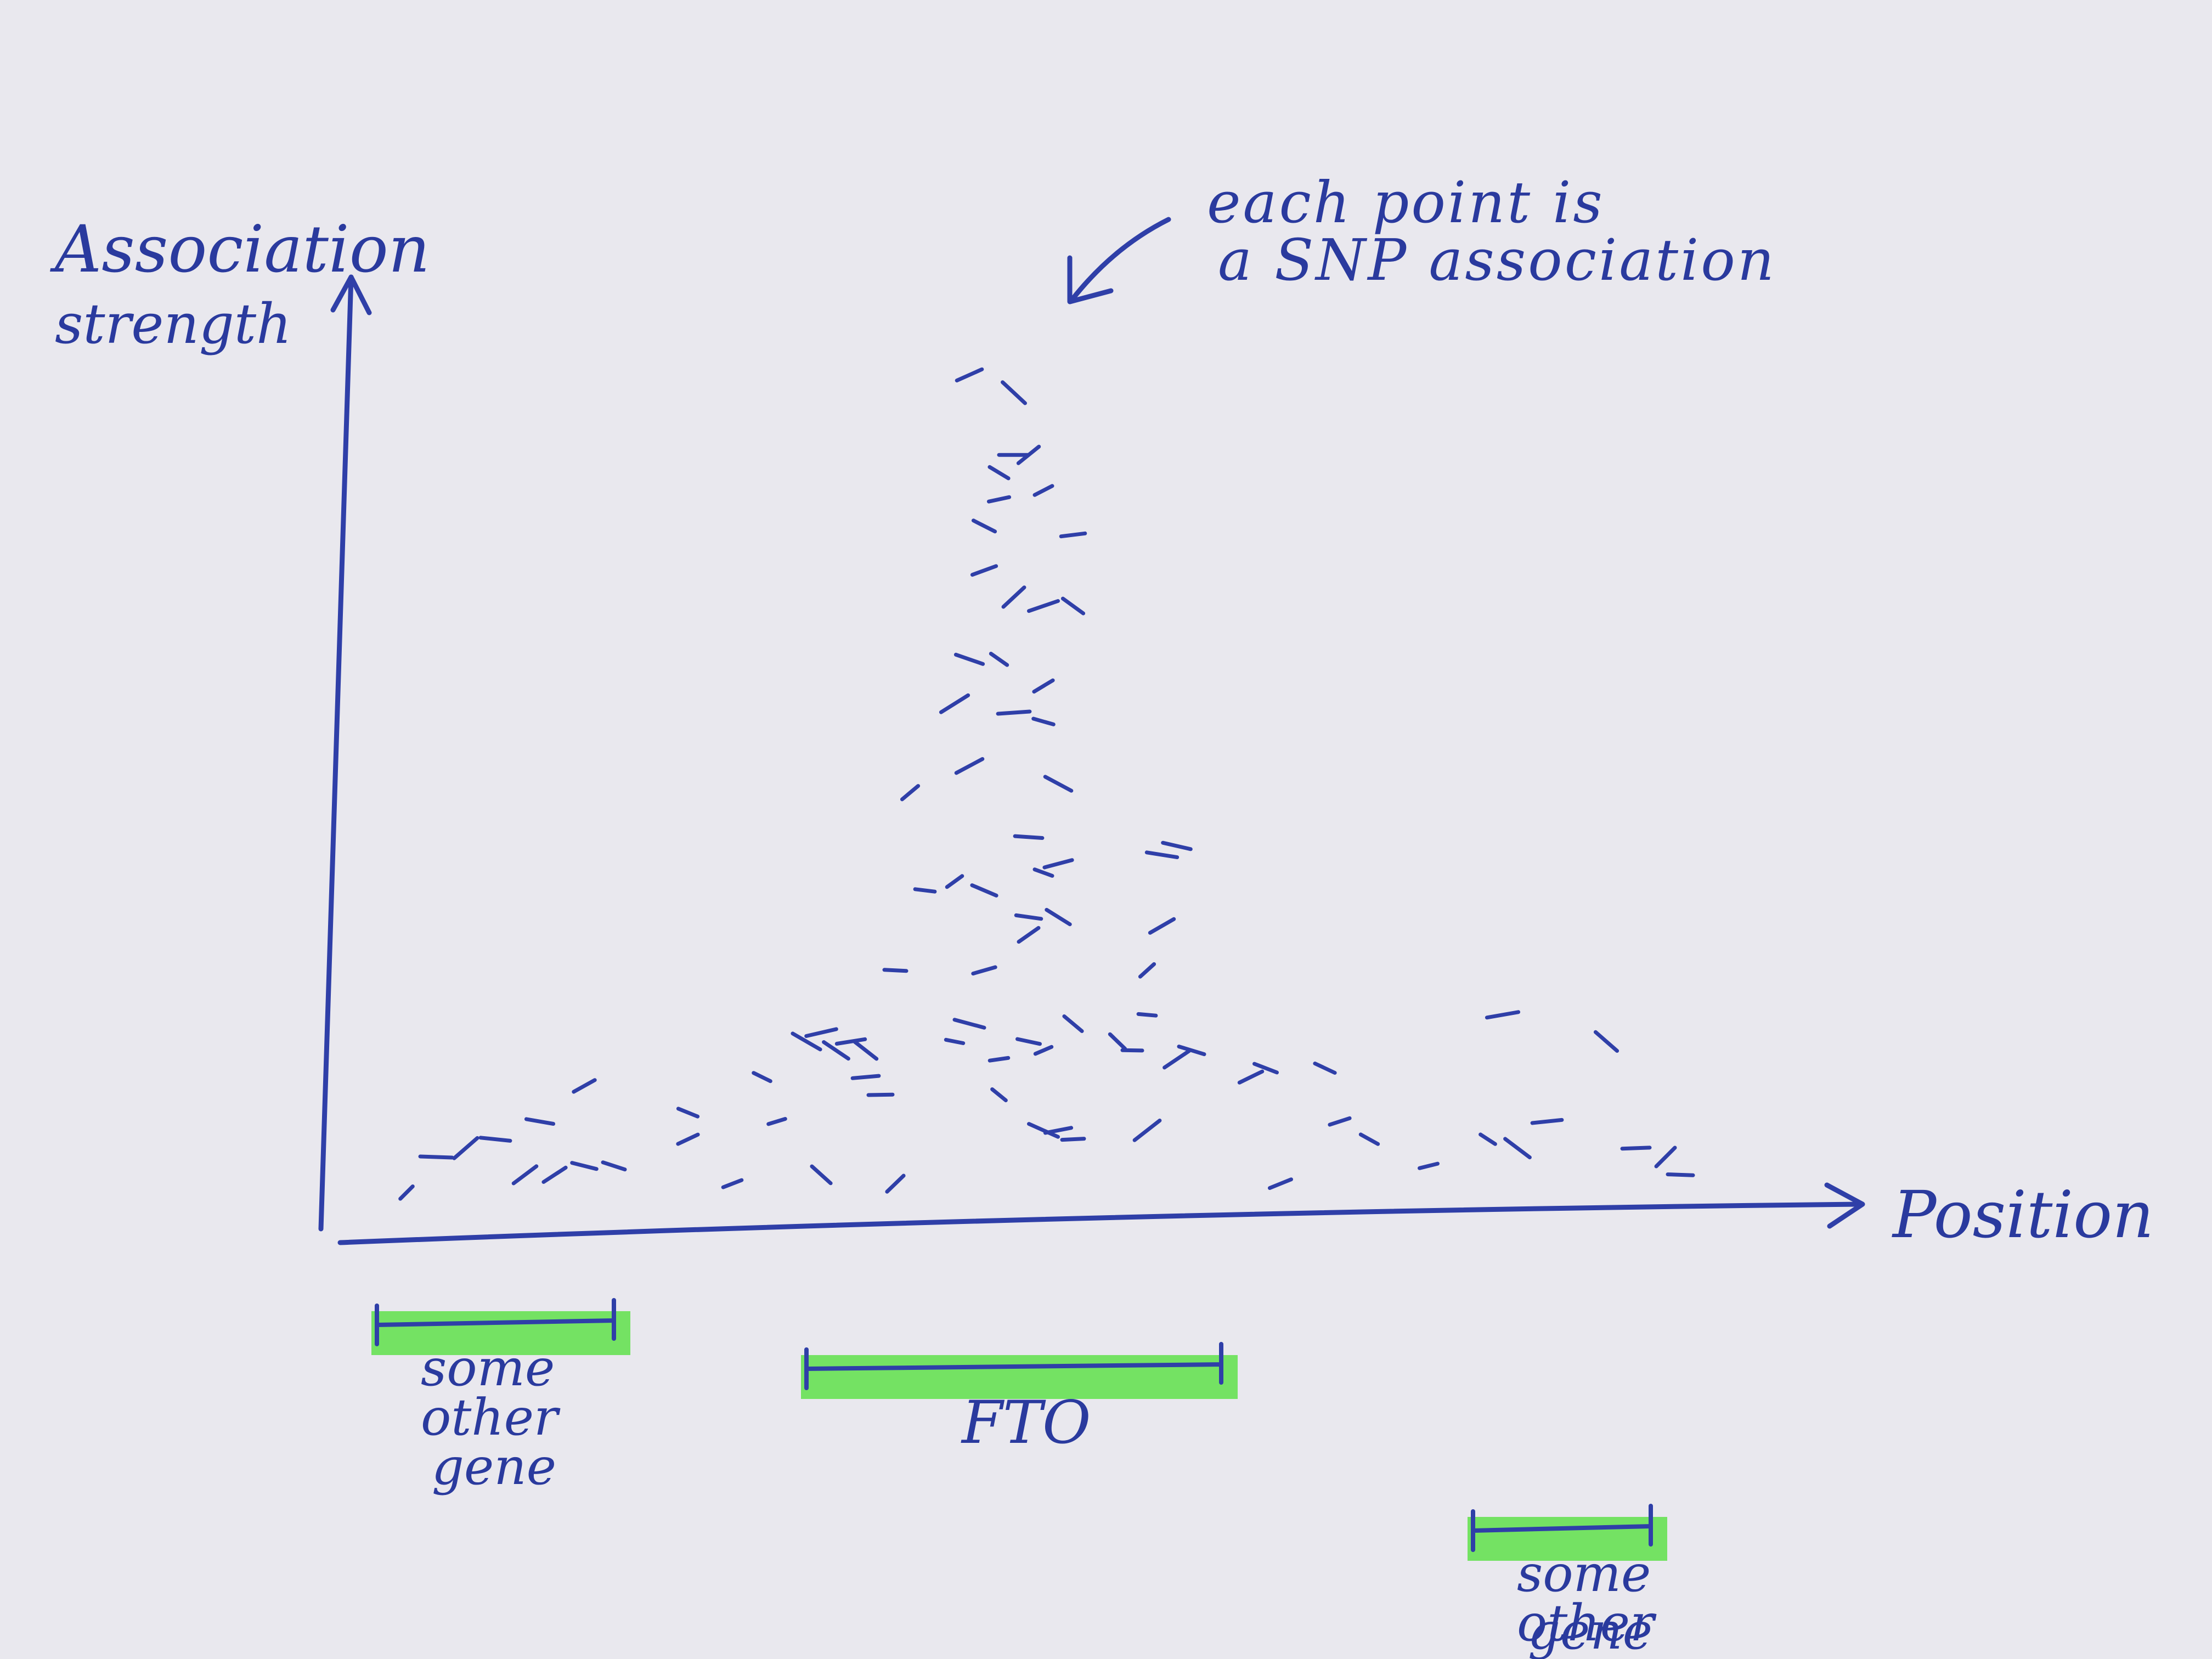 The image size is (2212, 1659). I want to click on y-axis-label-line-1: Association, so click(240, 249).